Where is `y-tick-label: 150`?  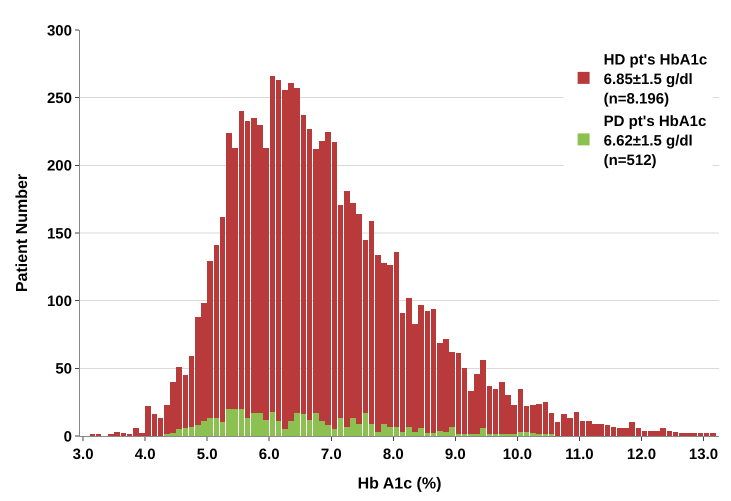
y-tick-label: 150 is located at coordinates (59, 233).